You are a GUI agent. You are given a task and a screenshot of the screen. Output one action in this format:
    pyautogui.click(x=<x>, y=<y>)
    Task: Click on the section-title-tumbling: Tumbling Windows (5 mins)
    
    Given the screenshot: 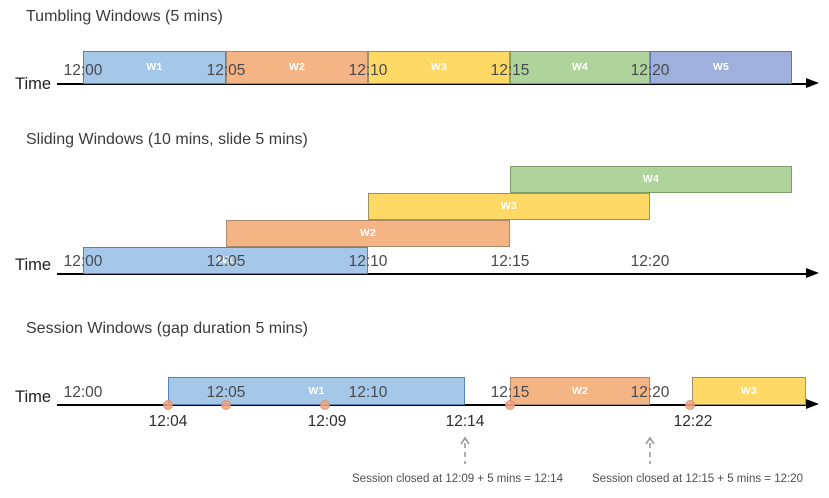 What is the action you would take?
    pyautogui.click(x=124, y=16)
    